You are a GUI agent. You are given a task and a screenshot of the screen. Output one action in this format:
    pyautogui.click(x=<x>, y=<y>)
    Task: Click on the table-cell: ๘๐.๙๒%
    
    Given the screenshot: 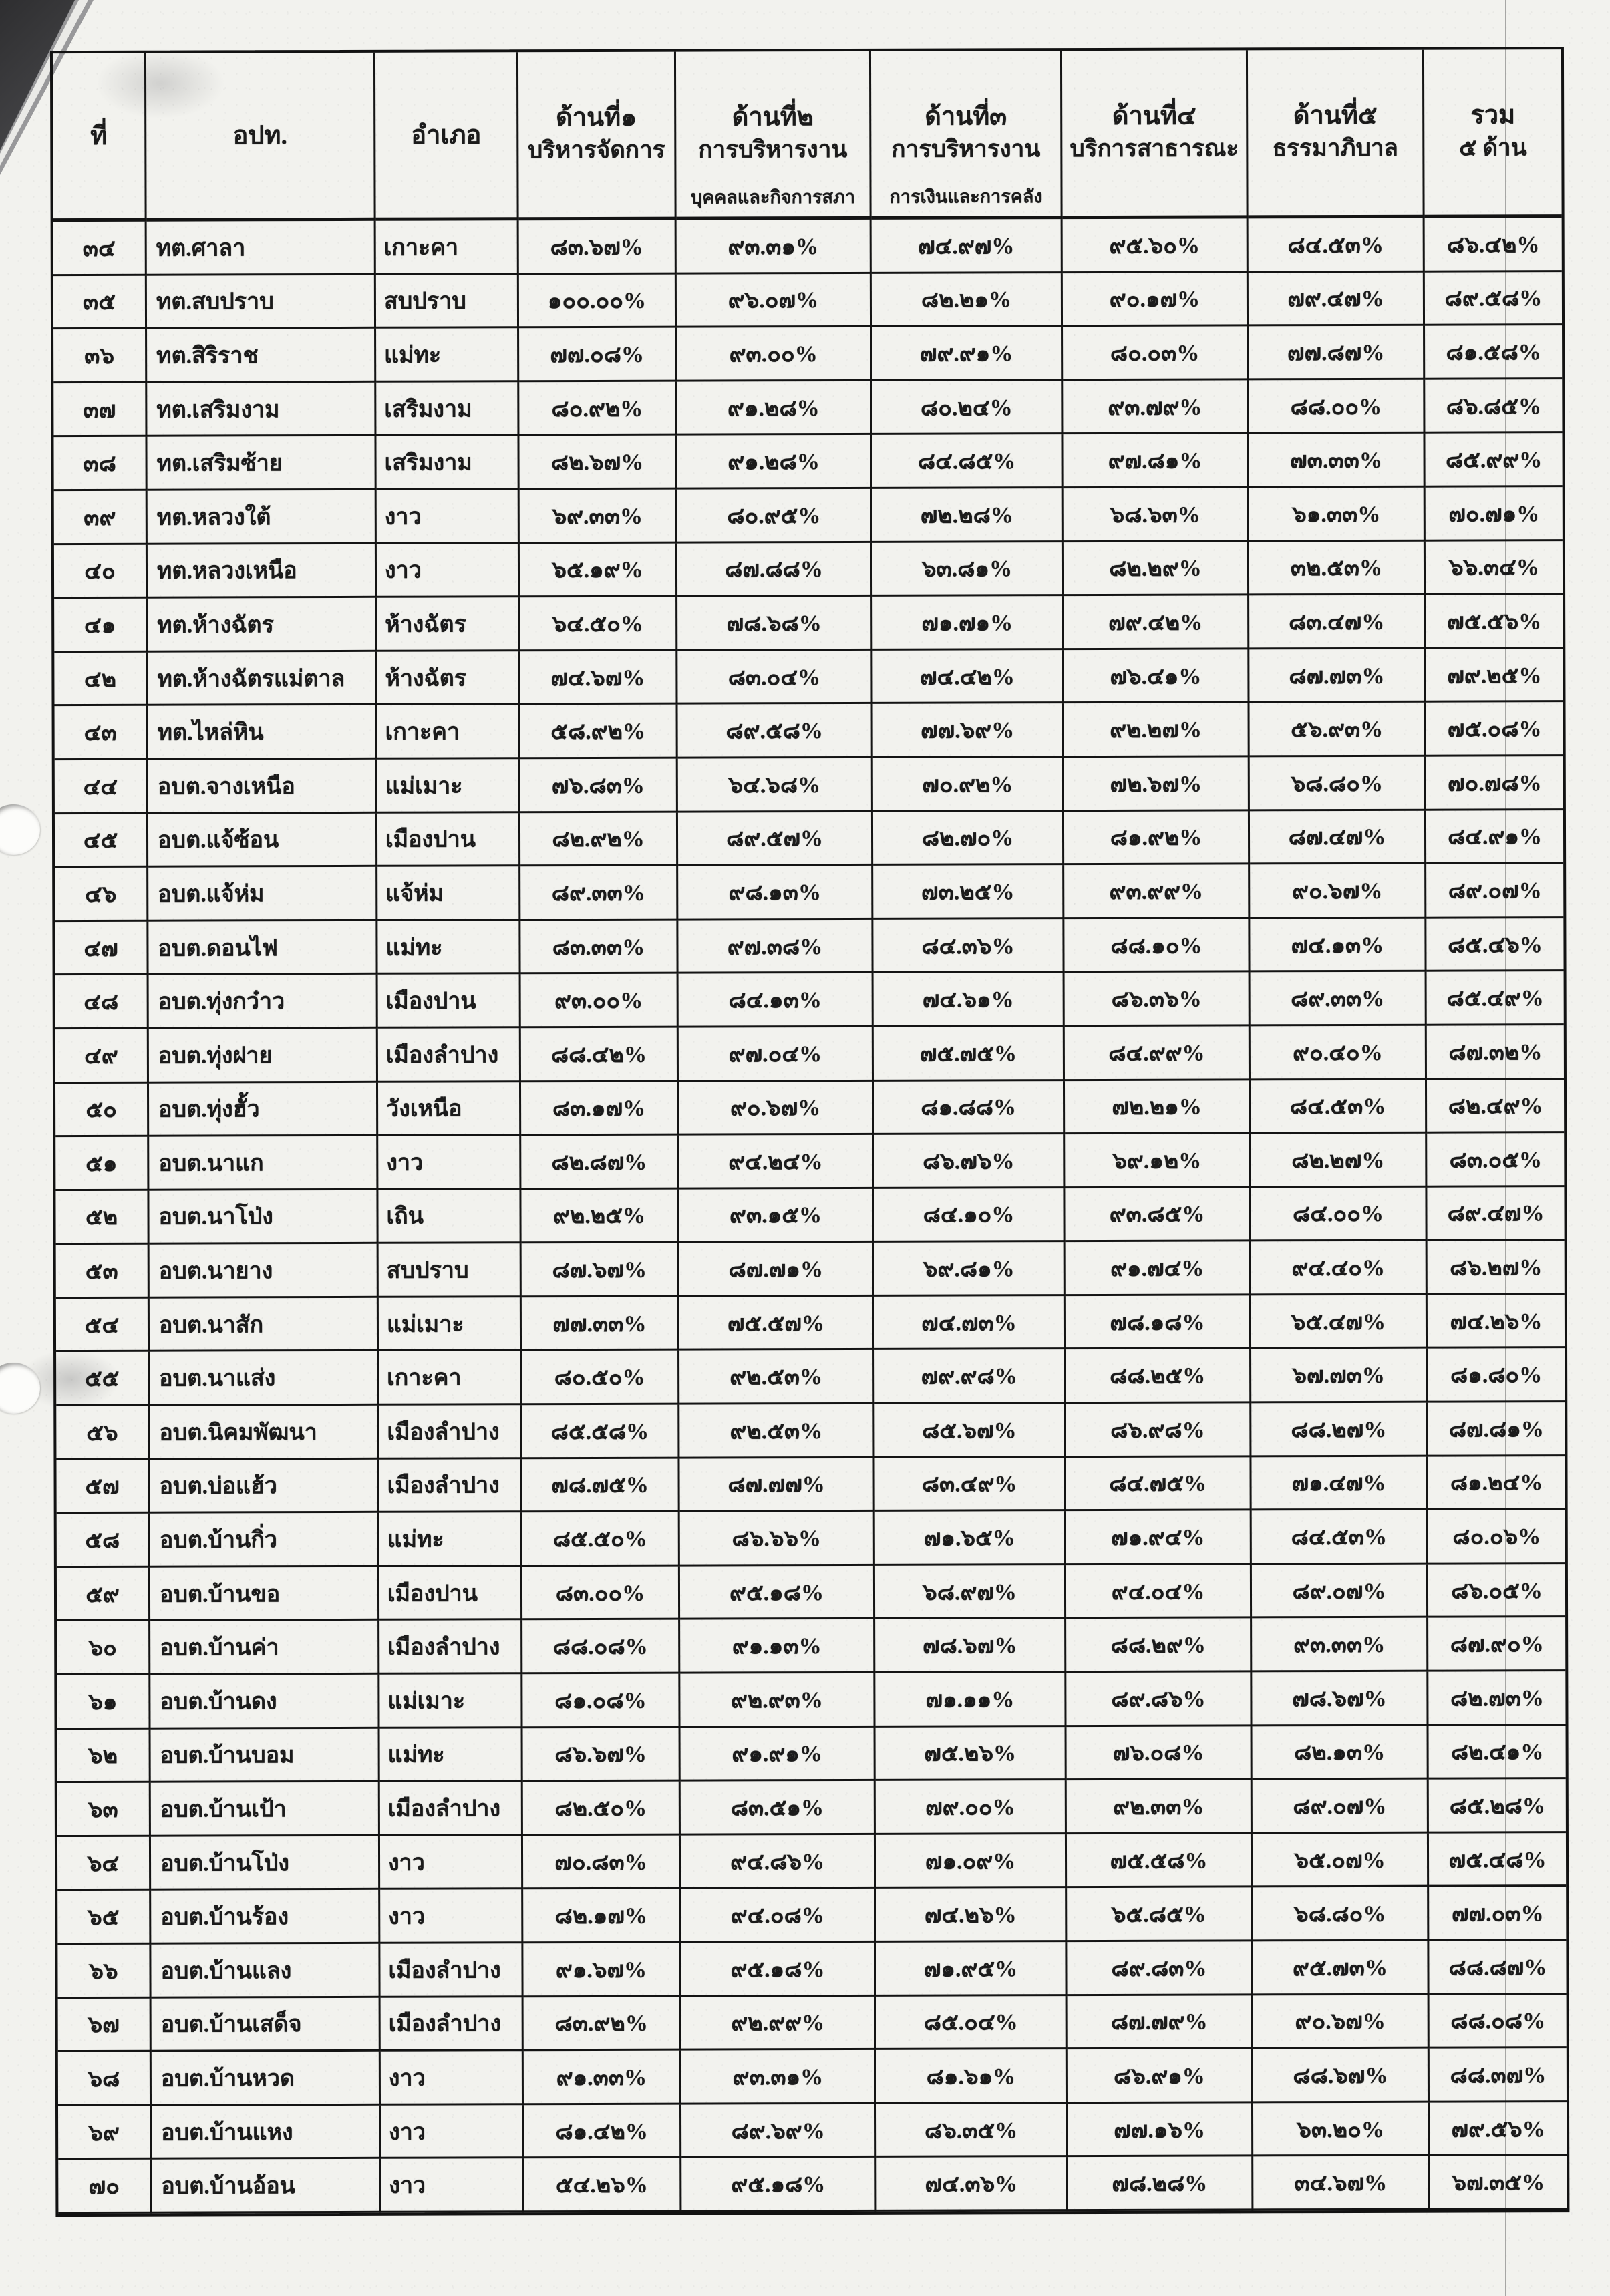 What is the action you would take?
    pyautogui.click(x=598, y=408)
    